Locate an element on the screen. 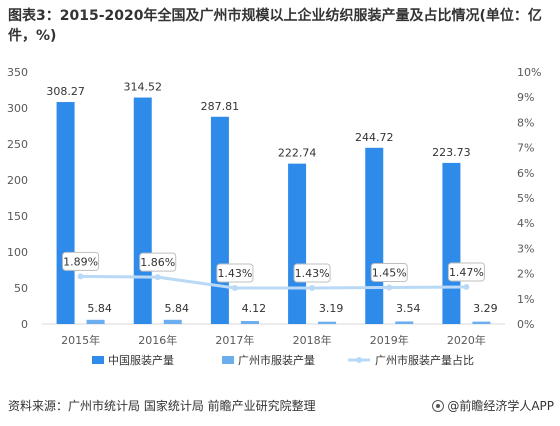  x-axis-tick-label: 2016年 is located at coordinates (157, 340).